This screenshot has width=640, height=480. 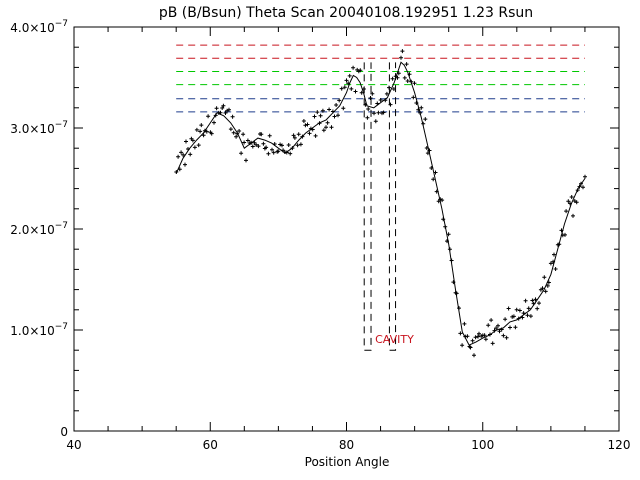 I want to click on cavity-box, so click(x=392, y=206).